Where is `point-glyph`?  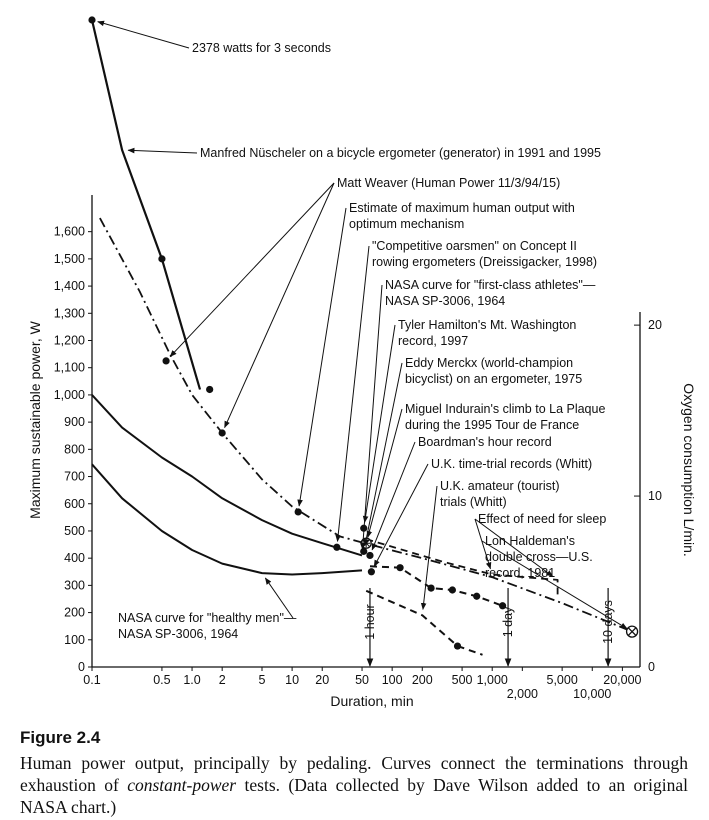 point-glyph is located at coordinates (632, 631).